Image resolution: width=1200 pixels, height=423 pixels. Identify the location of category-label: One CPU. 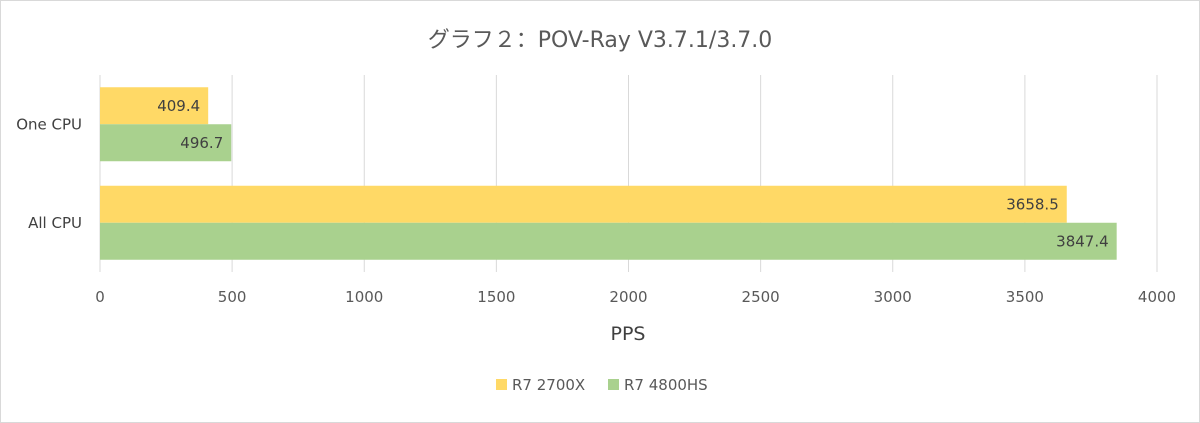
(49, 124).